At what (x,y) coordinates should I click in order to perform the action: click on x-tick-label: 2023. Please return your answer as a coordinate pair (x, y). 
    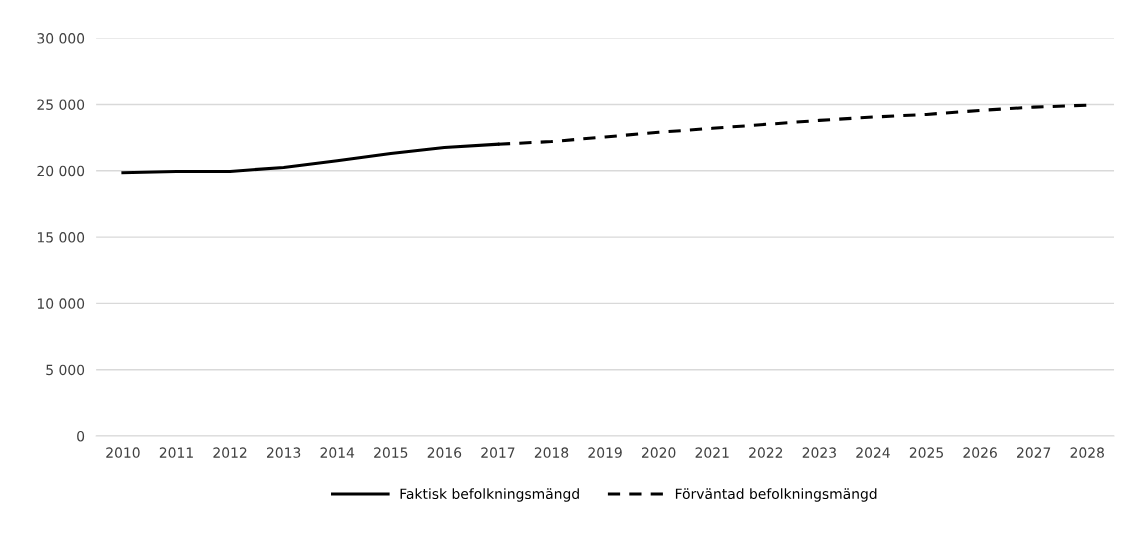
    Looking at the image, I should click on (819, 452).